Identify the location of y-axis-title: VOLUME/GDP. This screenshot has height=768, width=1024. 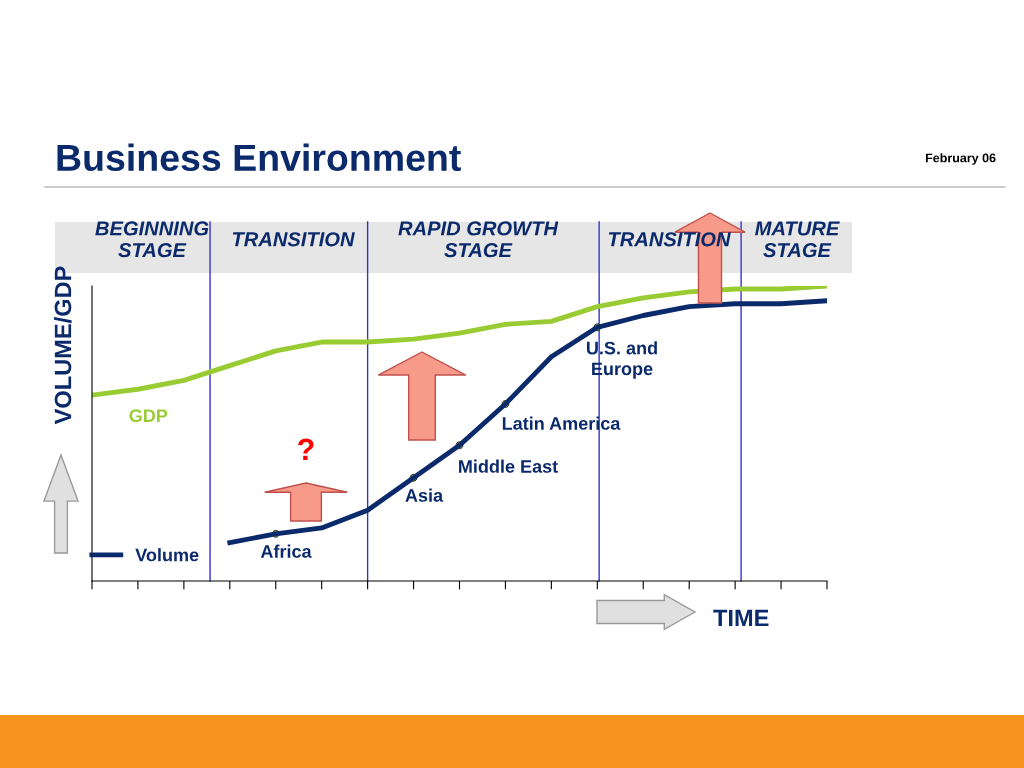
(63, 345).